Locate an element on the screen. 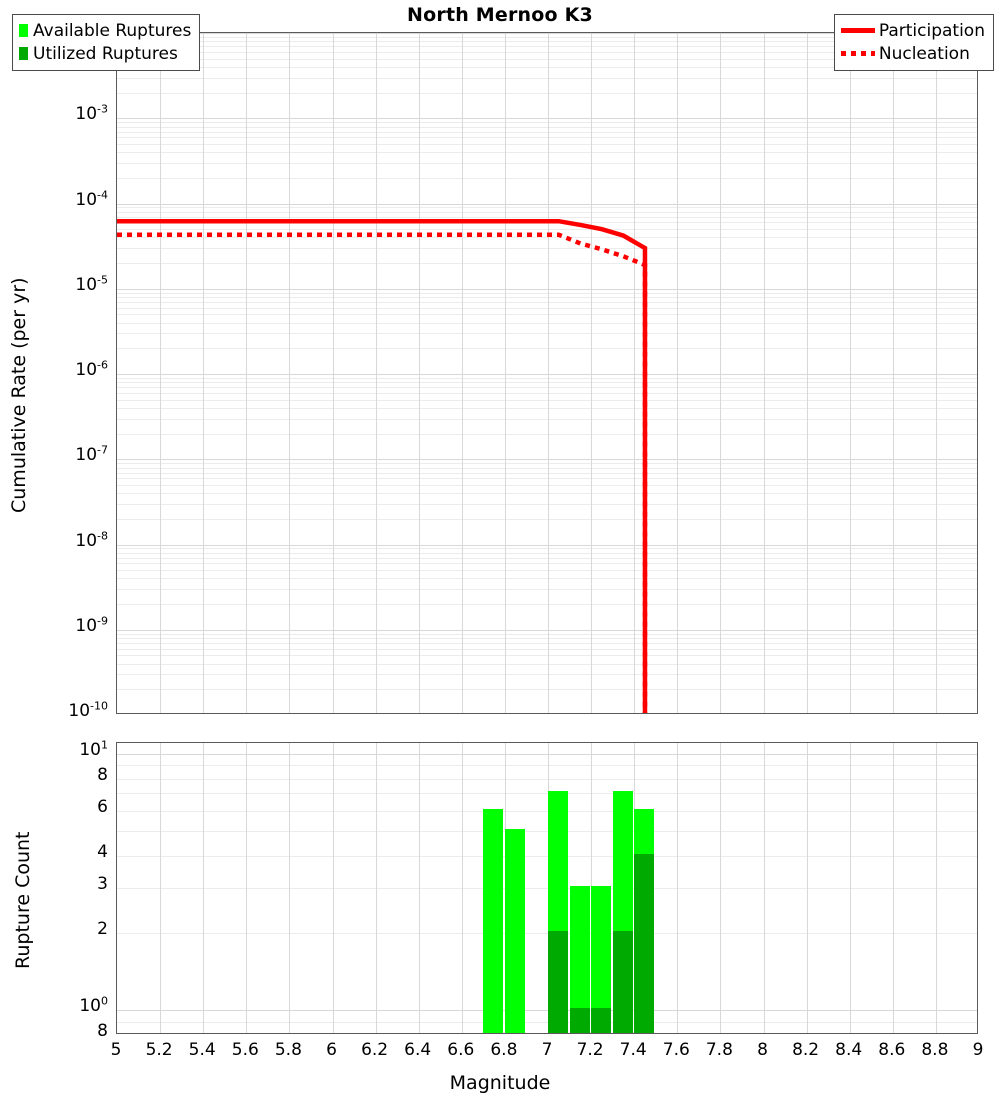  x-tick-label: 8 is located at coordinates (762, 1050).